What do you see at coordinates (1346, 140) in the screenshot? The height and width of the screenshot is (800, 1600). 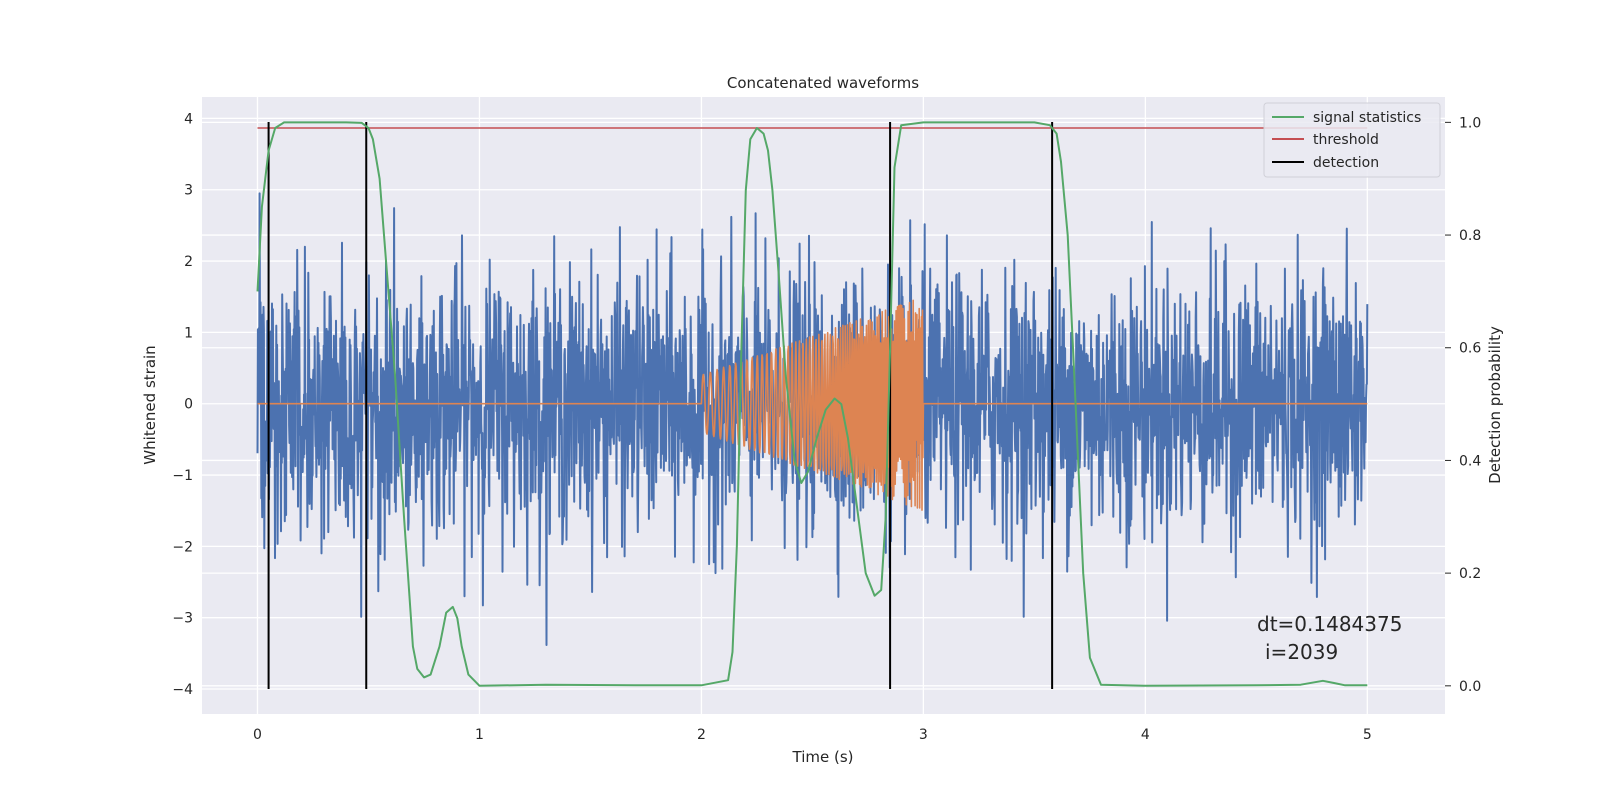 I see `legend-label-threshold: threshold` at bounding box center [1346, 140].